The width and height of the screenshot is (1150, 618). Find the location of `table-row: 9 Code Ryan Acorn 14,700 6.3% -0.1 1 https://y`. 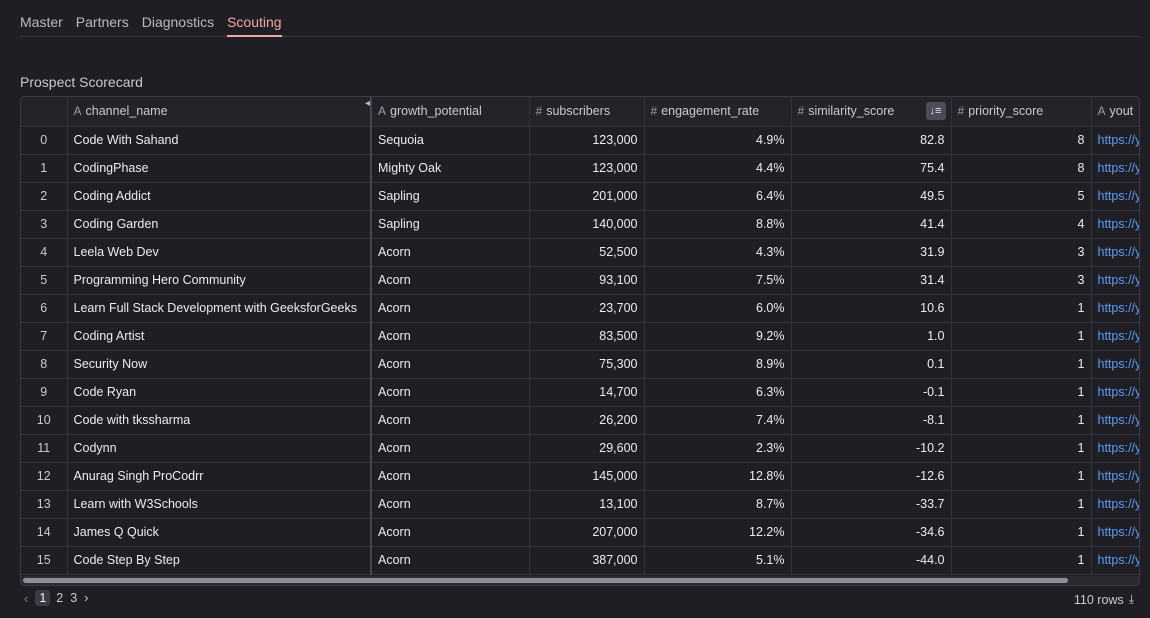

table-row: 9 Code Ryan Acorn 14,700 6.3% -0.1 1 https://y is located at coordinates (580, 392).